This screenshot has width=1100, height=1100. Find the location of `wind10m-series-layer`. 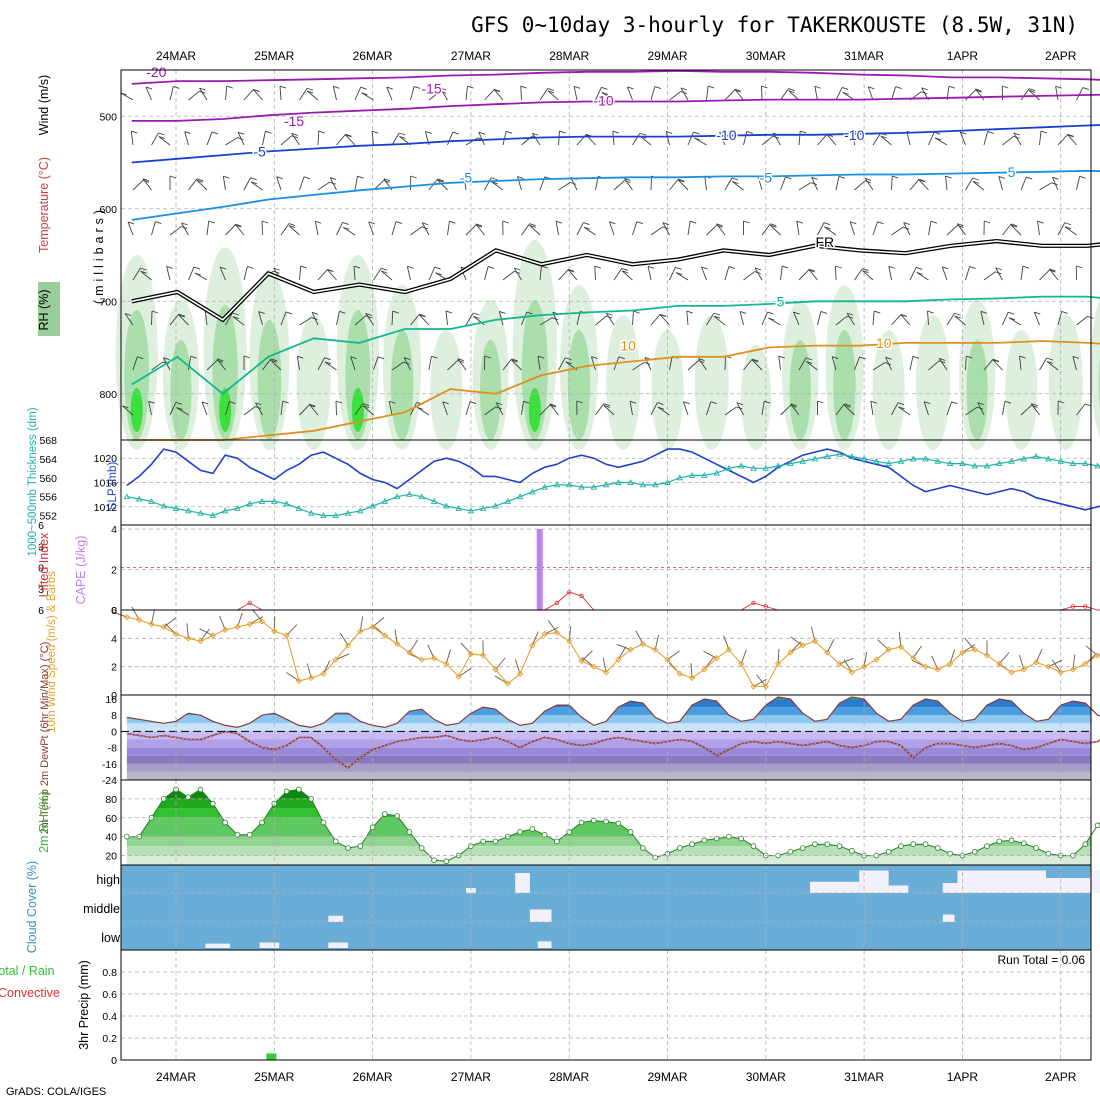

wind10m-series-layer is located at coordinates (611, 651).